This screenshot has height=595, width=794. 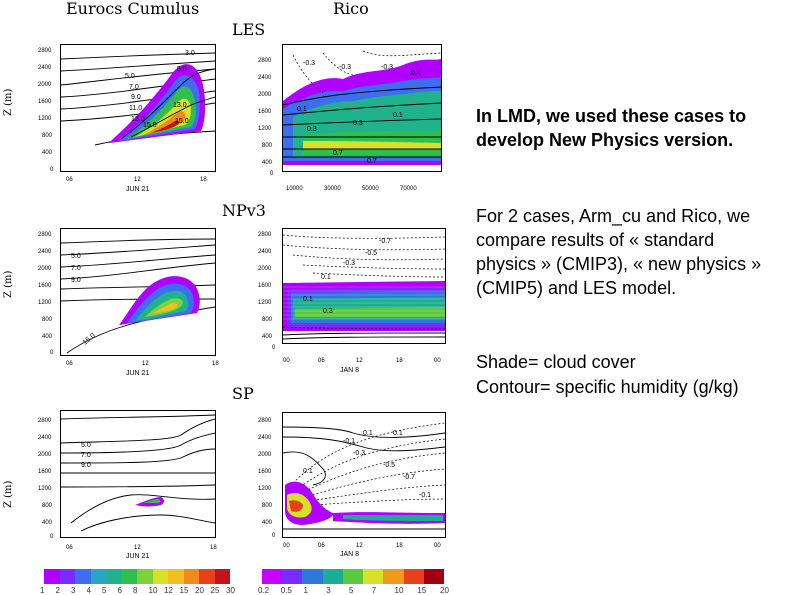 I want to click on les-l-label-6: 11.0, so click(x=135, y=108).